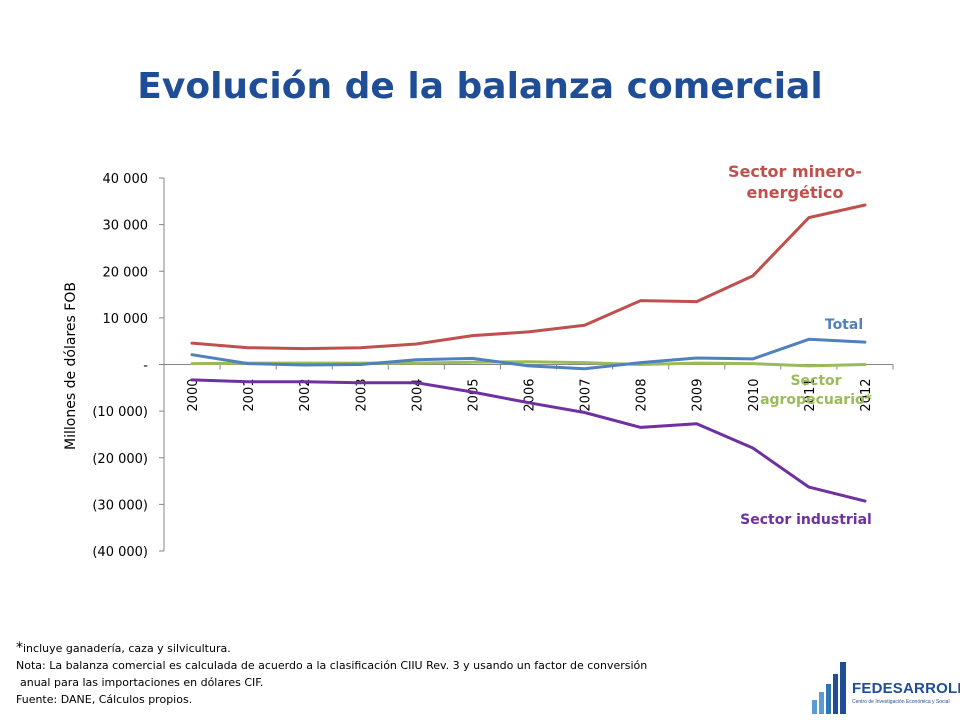 This screenshot has width=960, height=720. What do you see at coordinates (249, 395) in the screenshot?
I see `x-tick-label: 2001` at bounding box center [249, 395].